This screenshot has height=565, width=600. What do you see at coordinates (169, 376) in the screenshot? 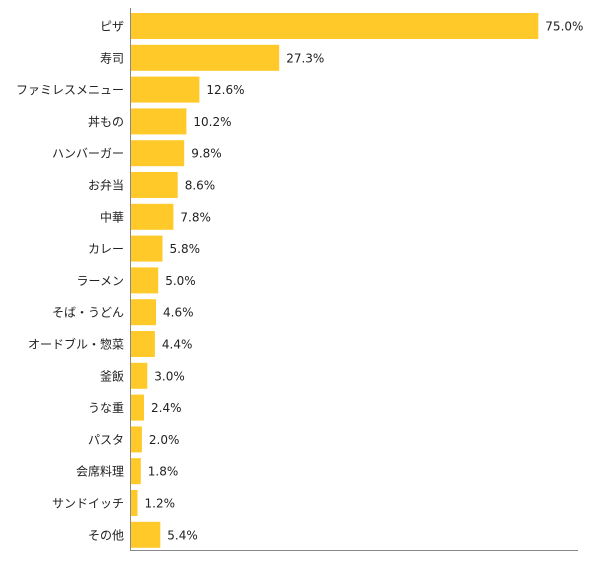
I see `value-label-11: 3.0%` at bounding box center [169, 376].